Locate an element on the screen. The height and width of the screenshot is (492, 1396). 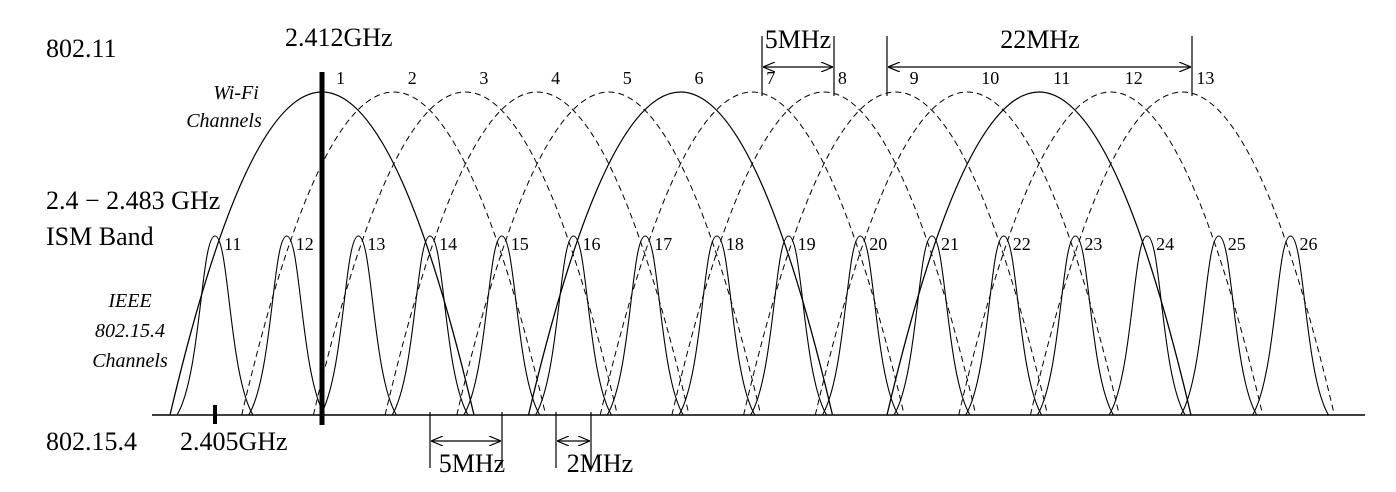
label-wifi-spacing: 5MHz is located at coordinates (798, 39).